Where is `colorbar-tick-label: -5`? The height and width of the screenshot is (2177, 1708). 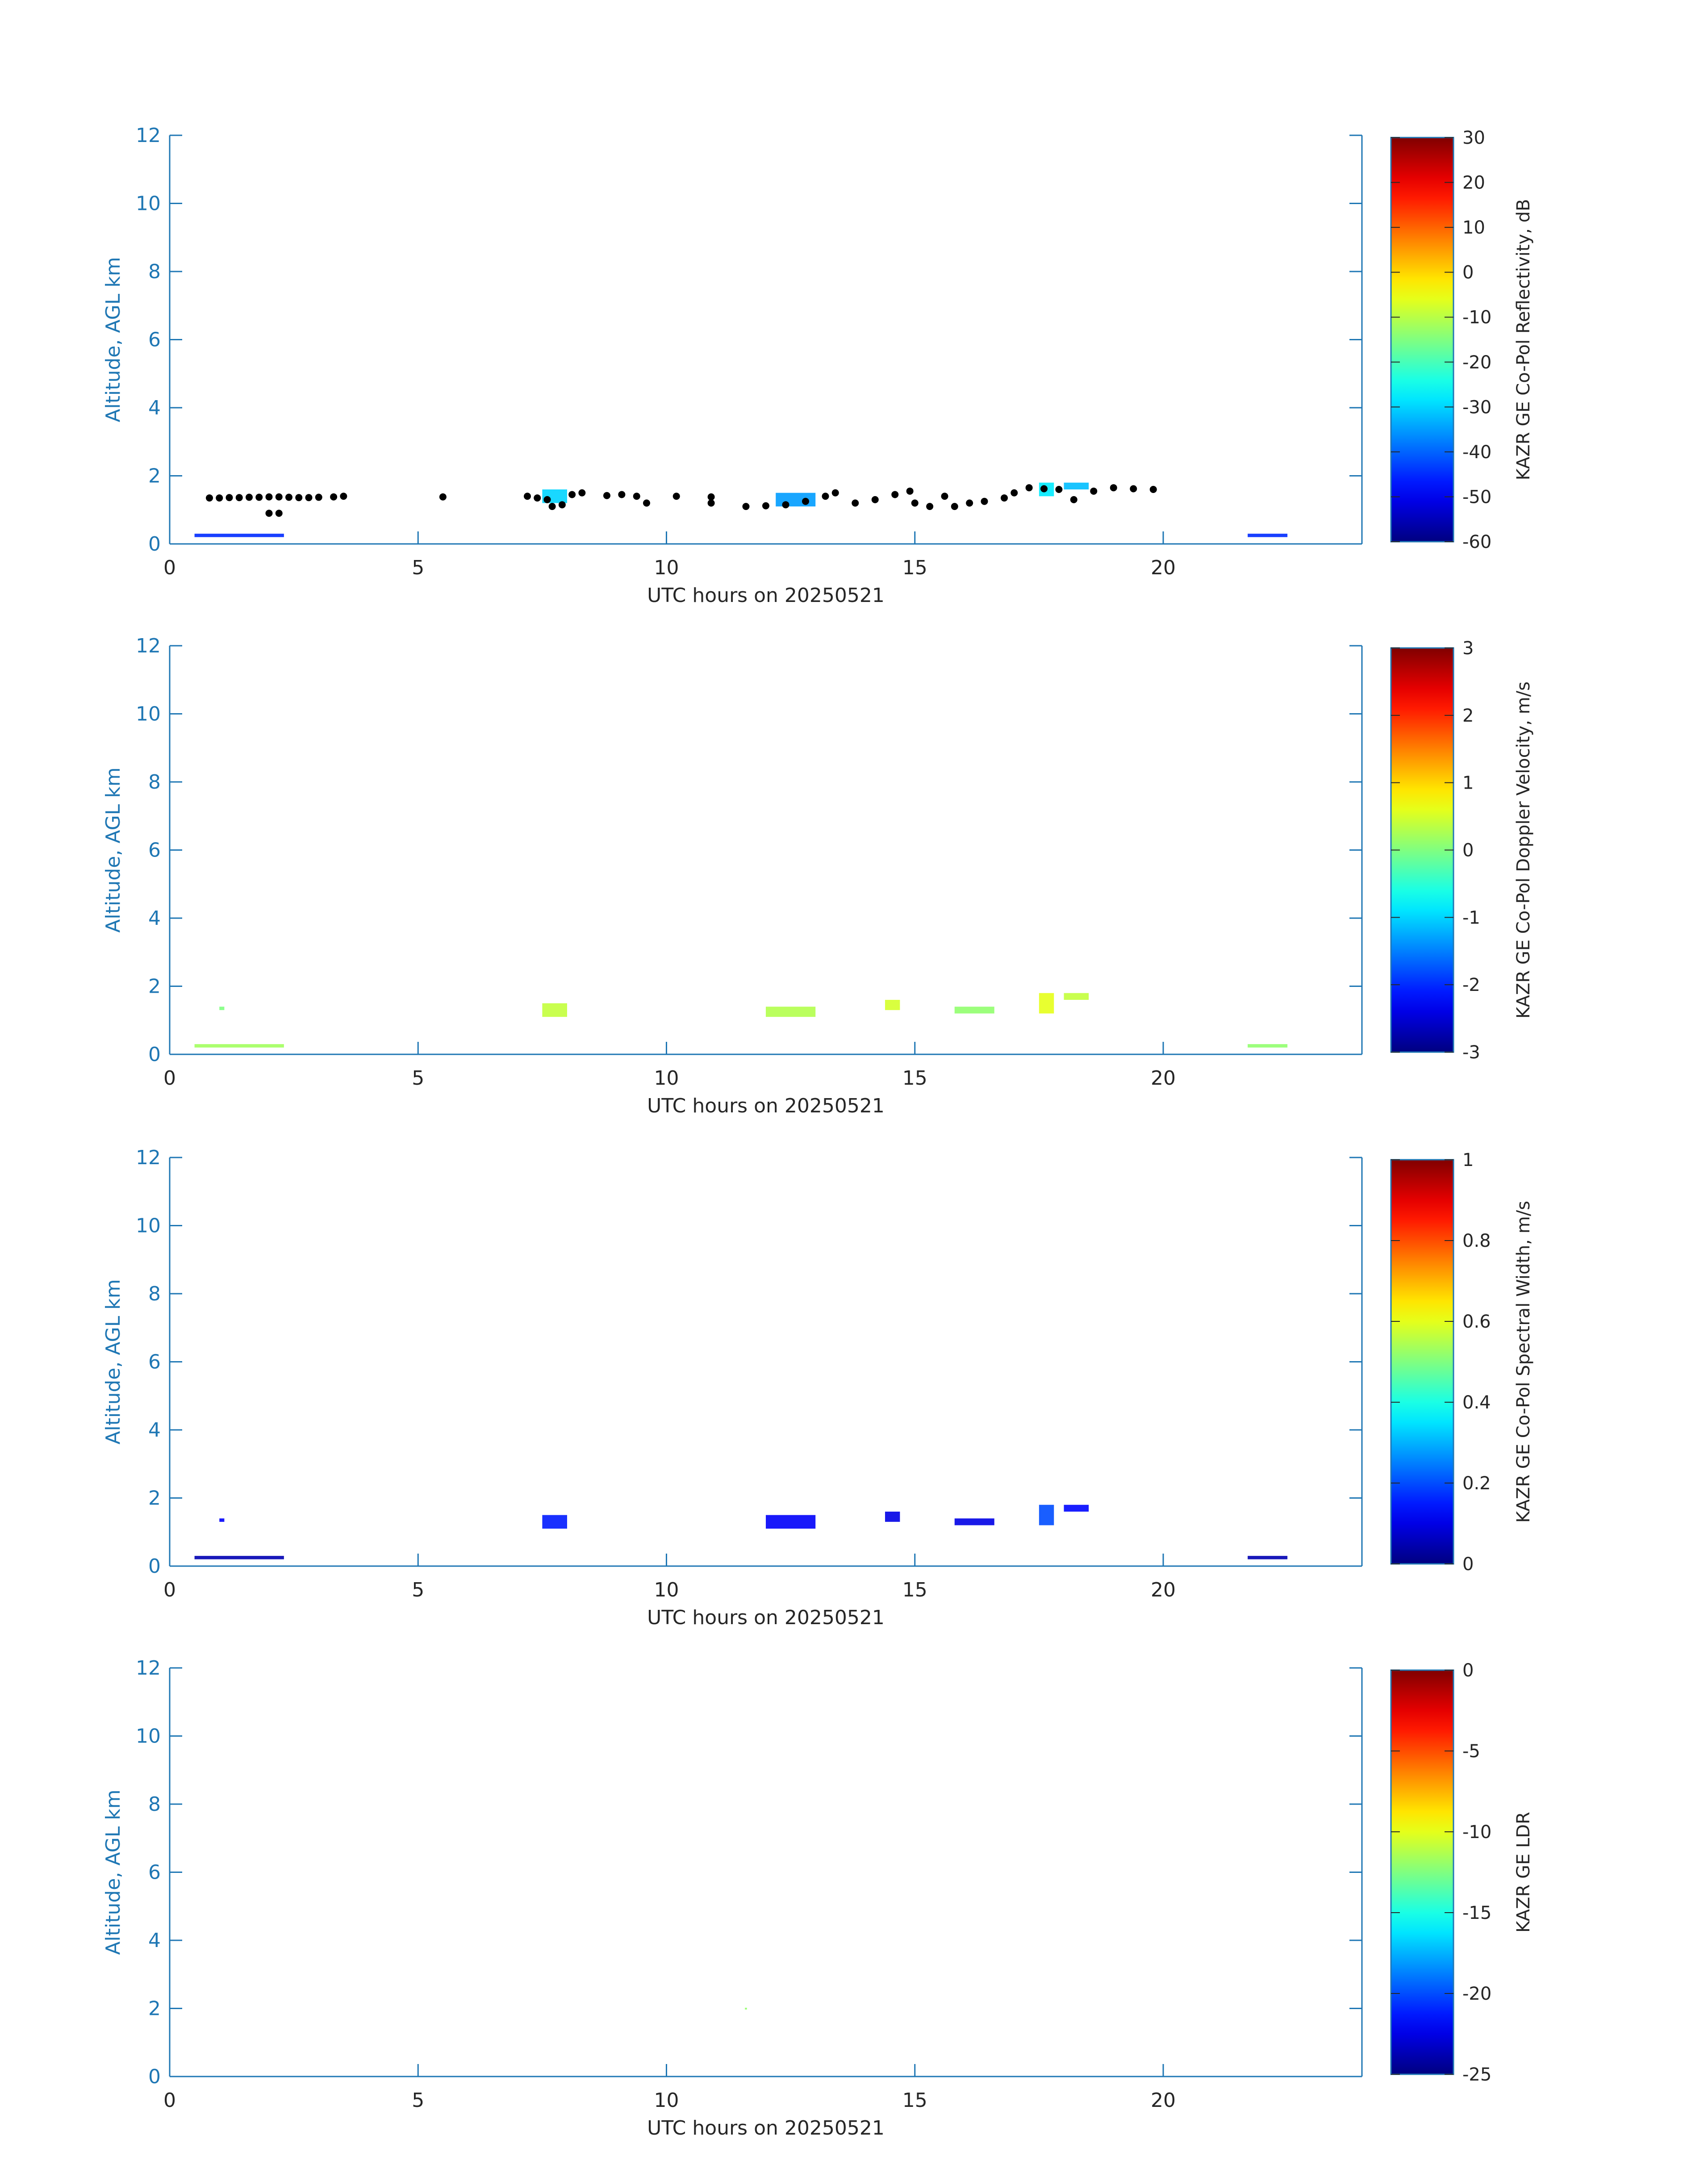 colorbar-tick-label: -5 is located at coordinates (1471, 1751).